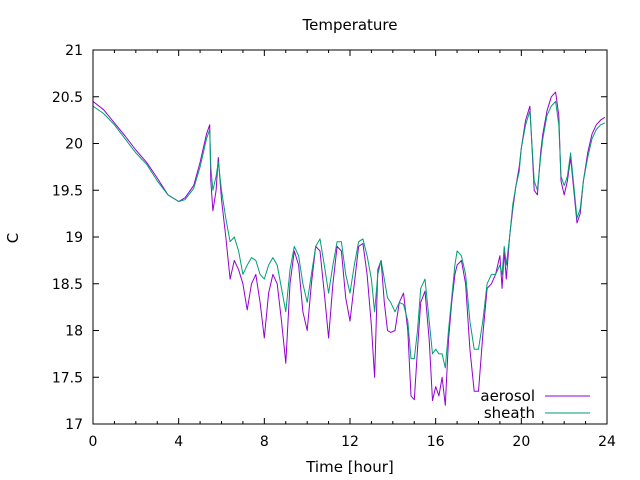 This screenshot has width=640, height=480. I want to click on x-tick-label: 20, so click(521, 442).